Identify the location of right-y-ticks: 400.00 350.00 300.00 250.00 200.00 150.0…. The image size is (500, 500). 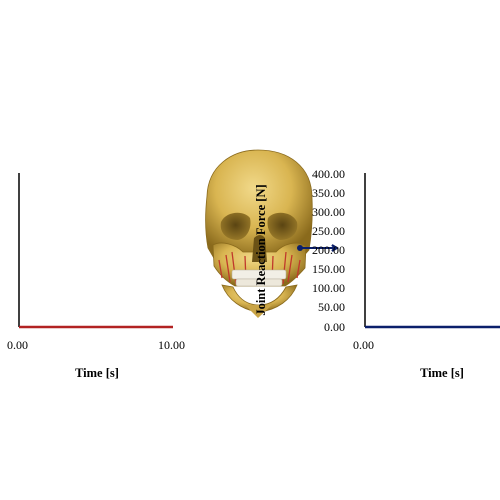
(328, 250).